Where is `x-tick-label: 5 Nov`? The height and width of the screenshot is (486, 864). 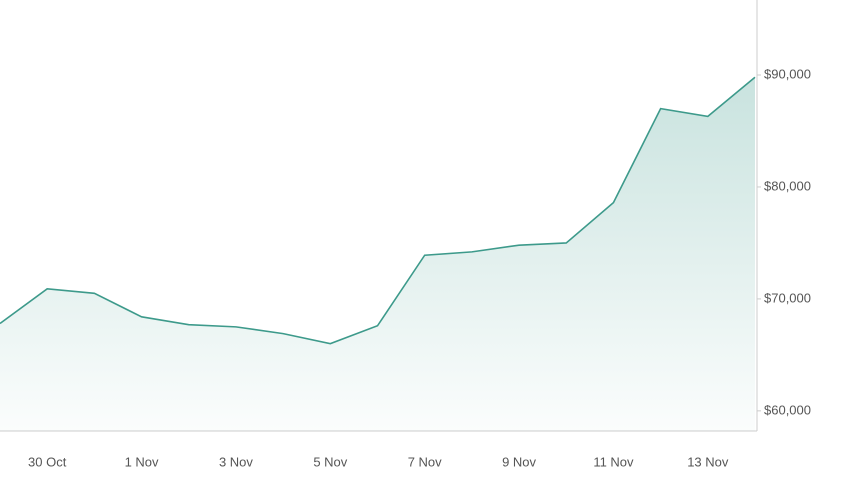 x-tick-label: 5 Nov is located at coordinates (330, 461).